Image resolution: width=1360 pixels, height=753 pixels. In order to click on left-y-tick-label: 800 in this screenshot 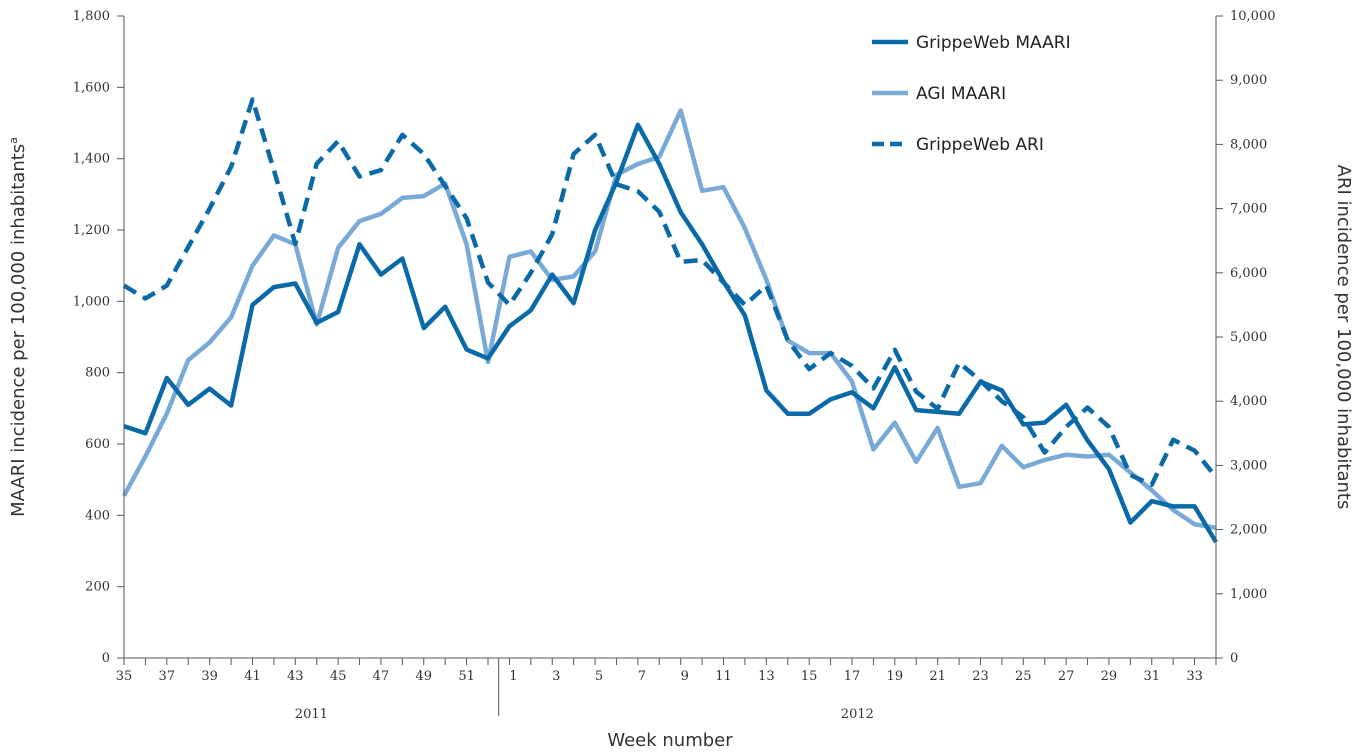, I will do `click(97, 373)`.